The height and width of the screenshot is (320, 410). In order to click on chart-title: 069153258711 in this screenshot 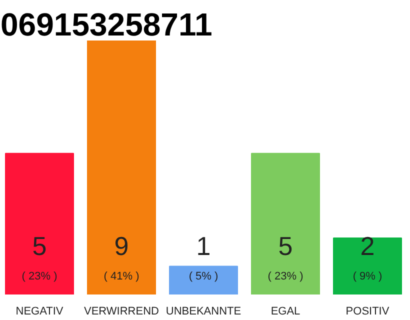, I will do `click(106, 24)`.